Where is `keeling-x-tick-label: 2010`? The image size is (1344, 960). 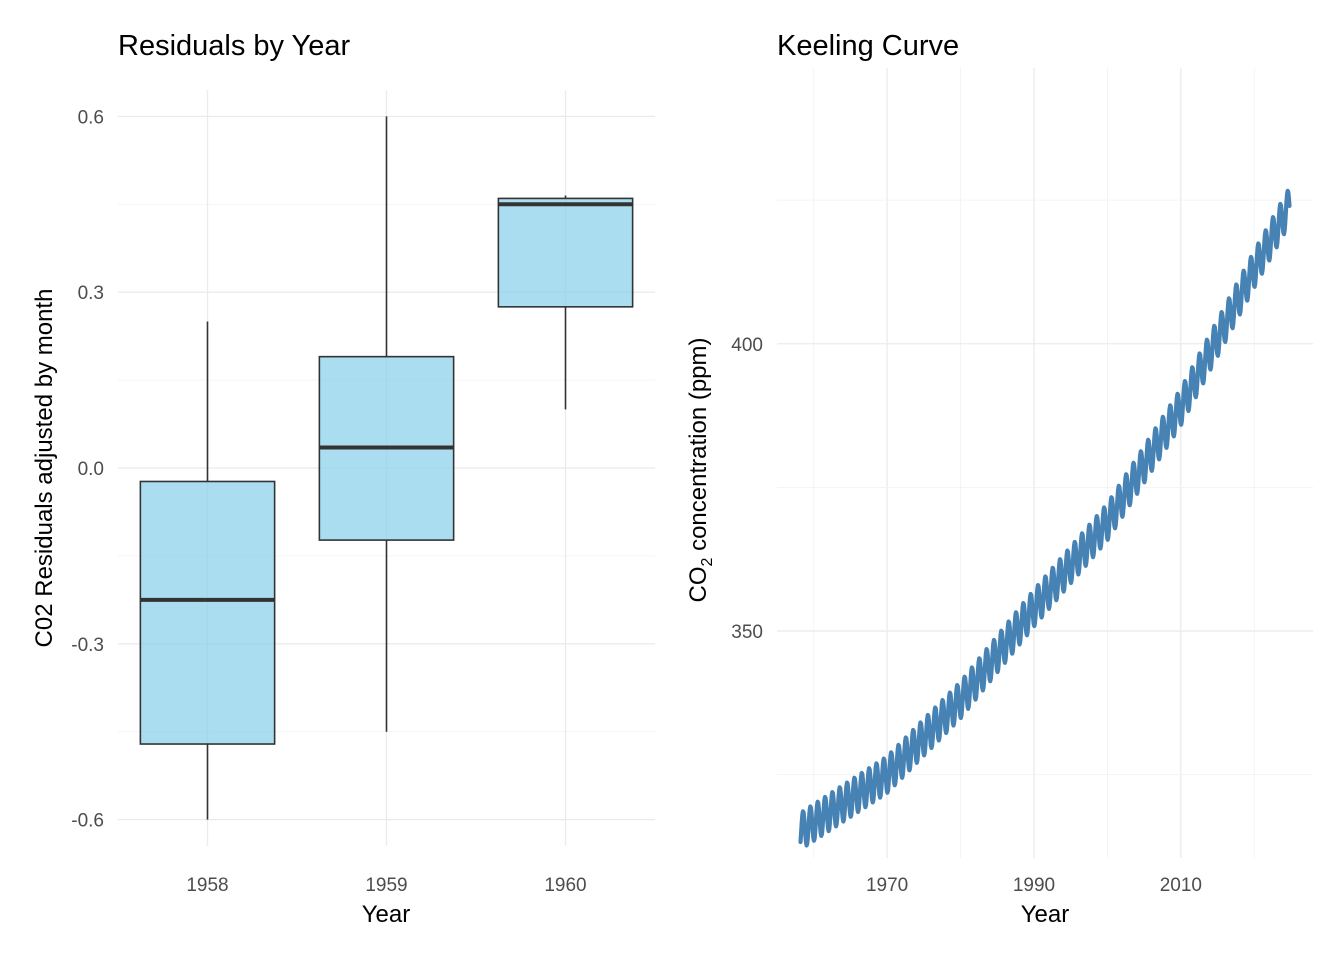 keeling-x-tick-label: 2010 is located at coordinates (1181, 885).